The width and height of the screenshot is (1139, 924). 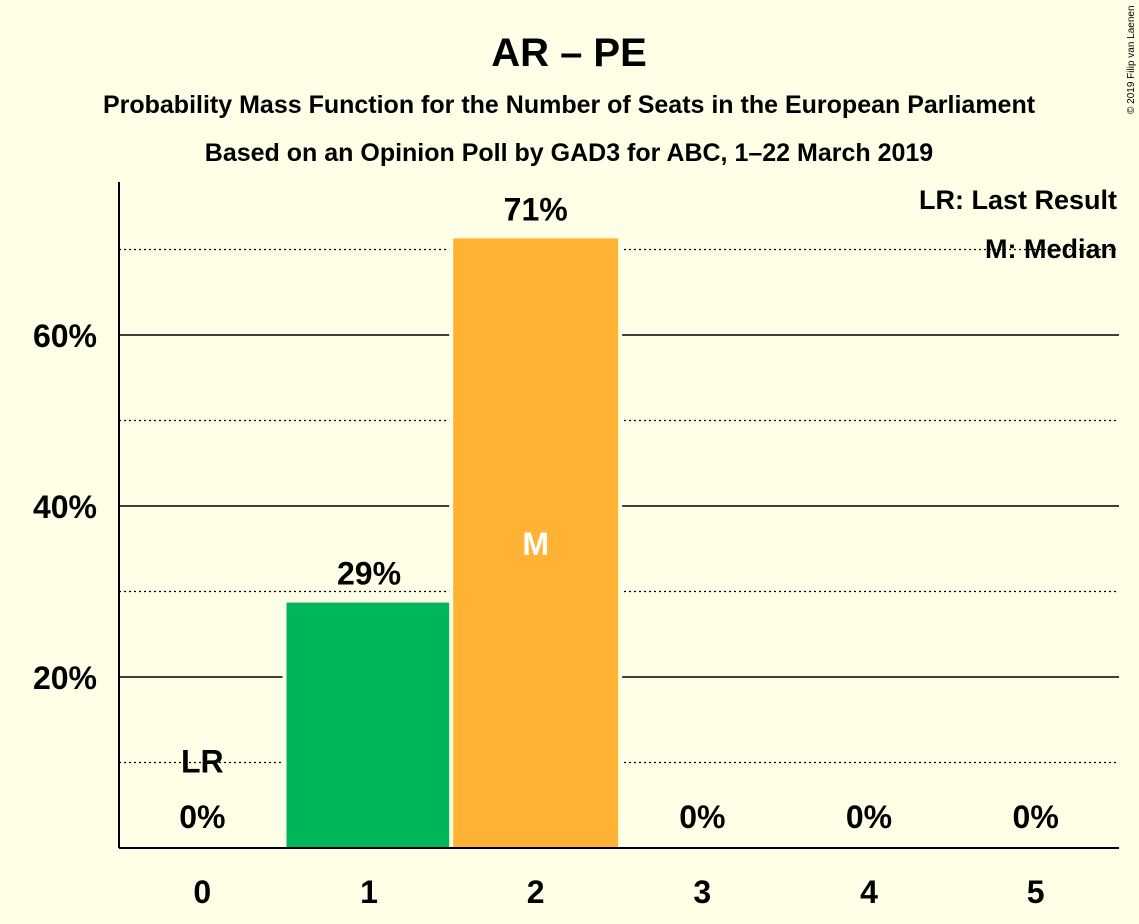 What do you see at coordinates (369, 574) in the screenshot?
I see `bar-value-label: 29%` at bounding box center [369, 574].